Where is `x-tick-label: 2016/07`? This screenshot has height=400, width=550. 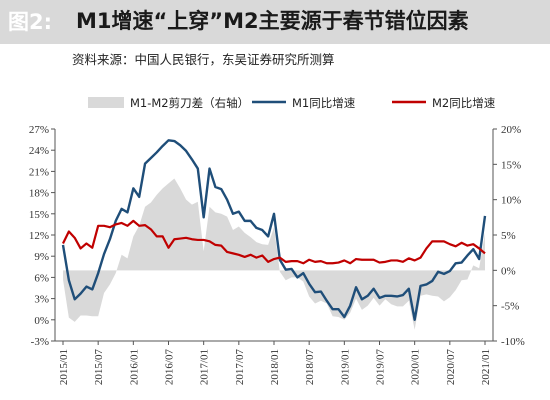
x-tick-label: 2016/07 is located at coordinates (170, 367).